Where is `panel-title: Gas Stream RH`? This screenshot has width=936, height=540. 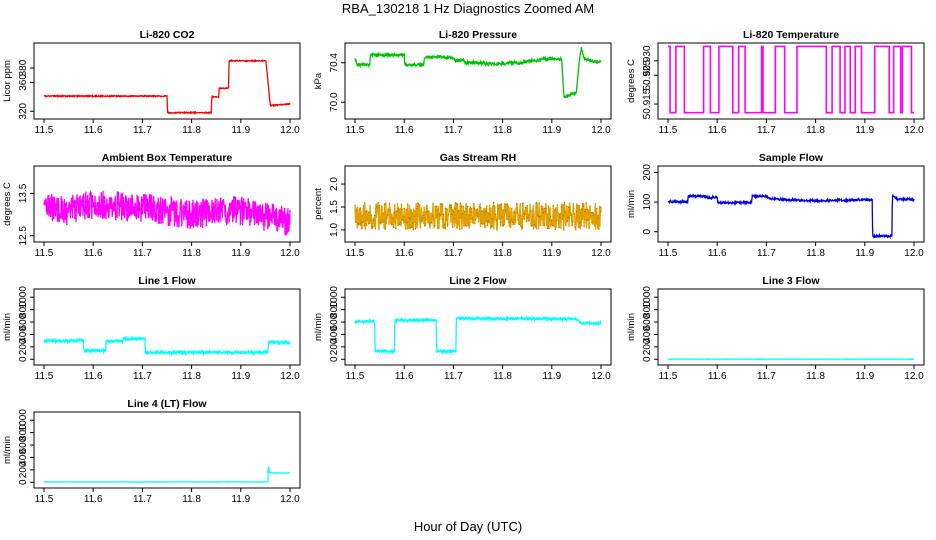 panel-title: Gas Stream RH is located at coordinates (478, 158).